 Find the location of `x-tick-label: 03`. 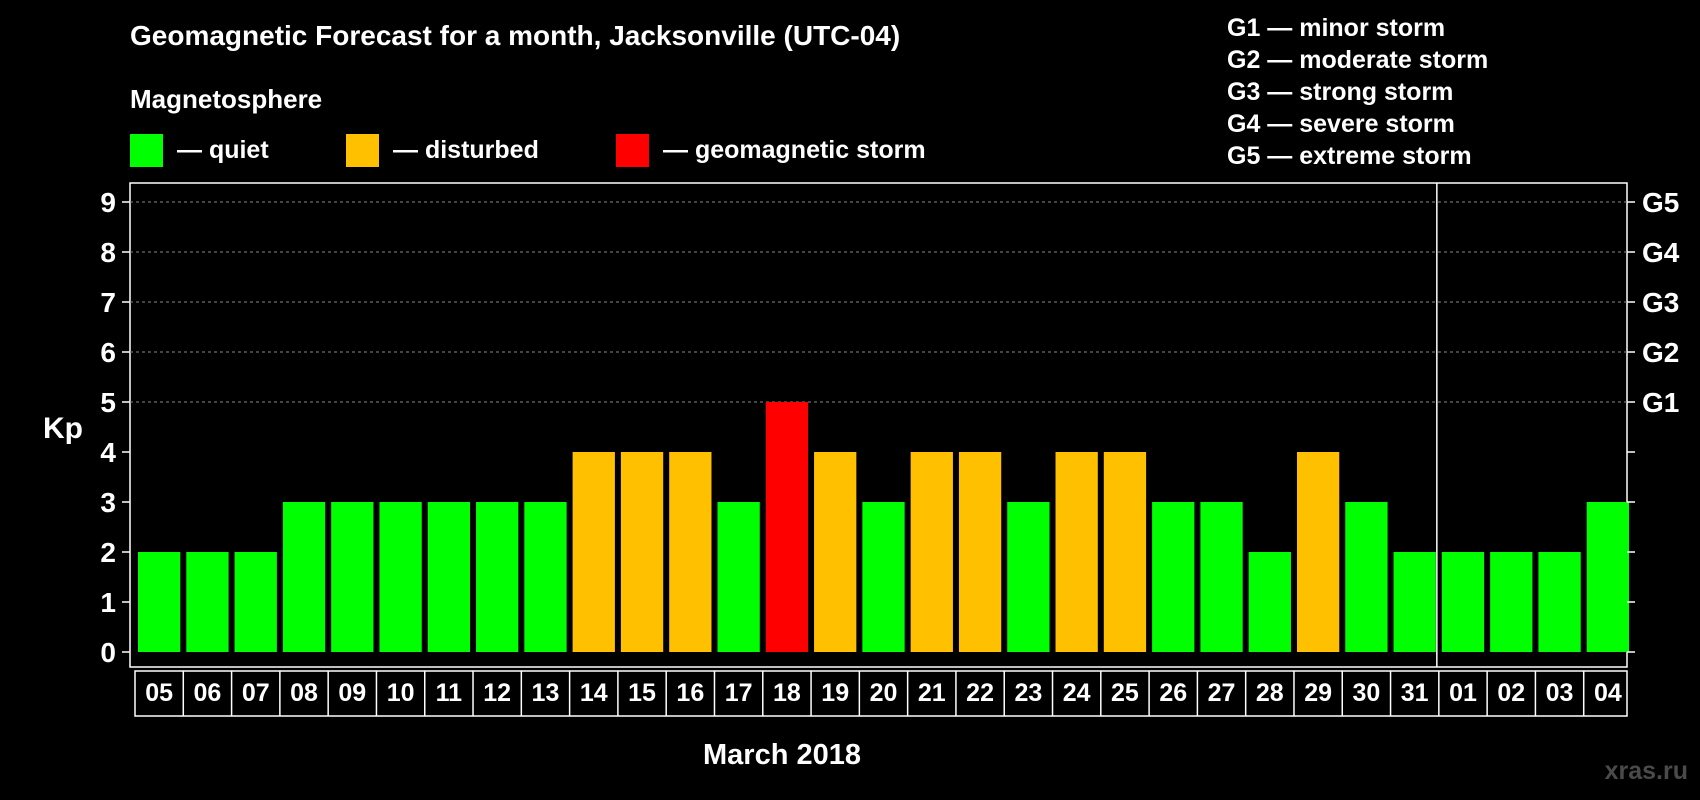

x-tick-label: 03 is located at coordinates (1560, 693).